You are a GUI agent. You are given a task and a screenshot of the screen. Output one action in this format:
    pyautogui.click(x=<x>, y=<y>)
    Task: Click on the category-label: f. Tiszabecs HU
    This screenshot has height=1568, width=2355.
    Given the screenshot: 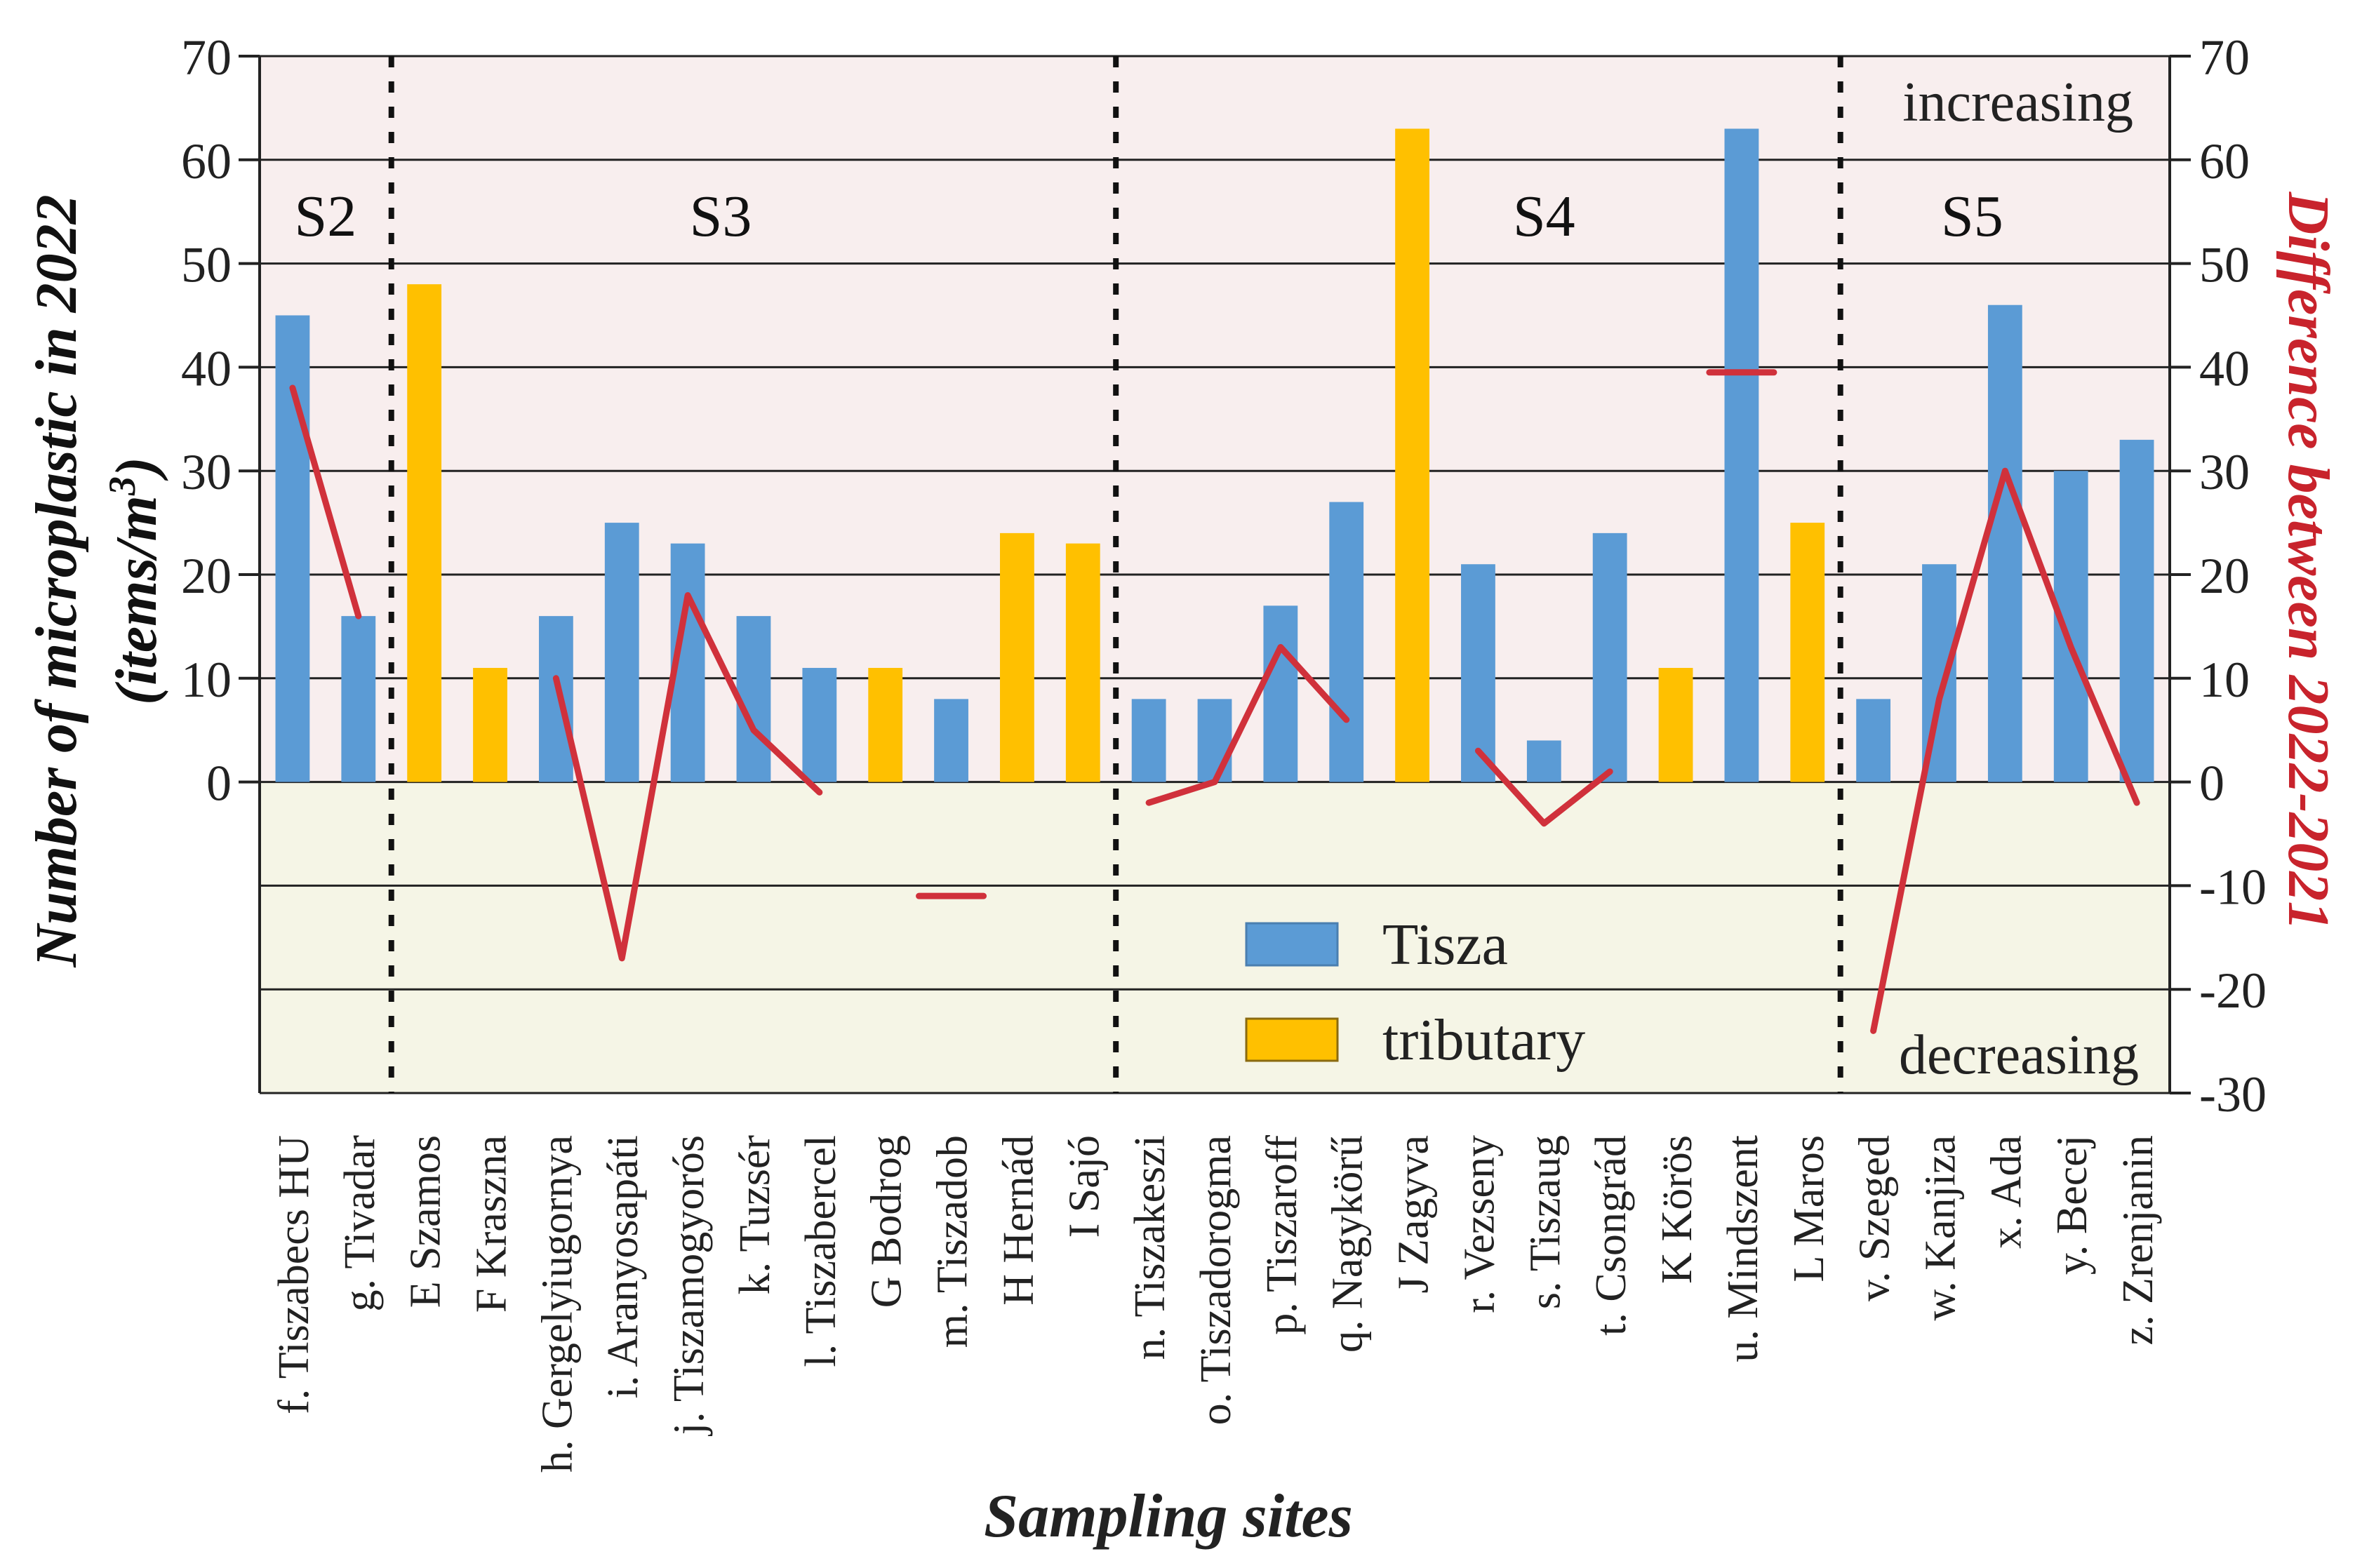 What is the action you would take?
    pyautogui.click(x=294, y=1275)
    